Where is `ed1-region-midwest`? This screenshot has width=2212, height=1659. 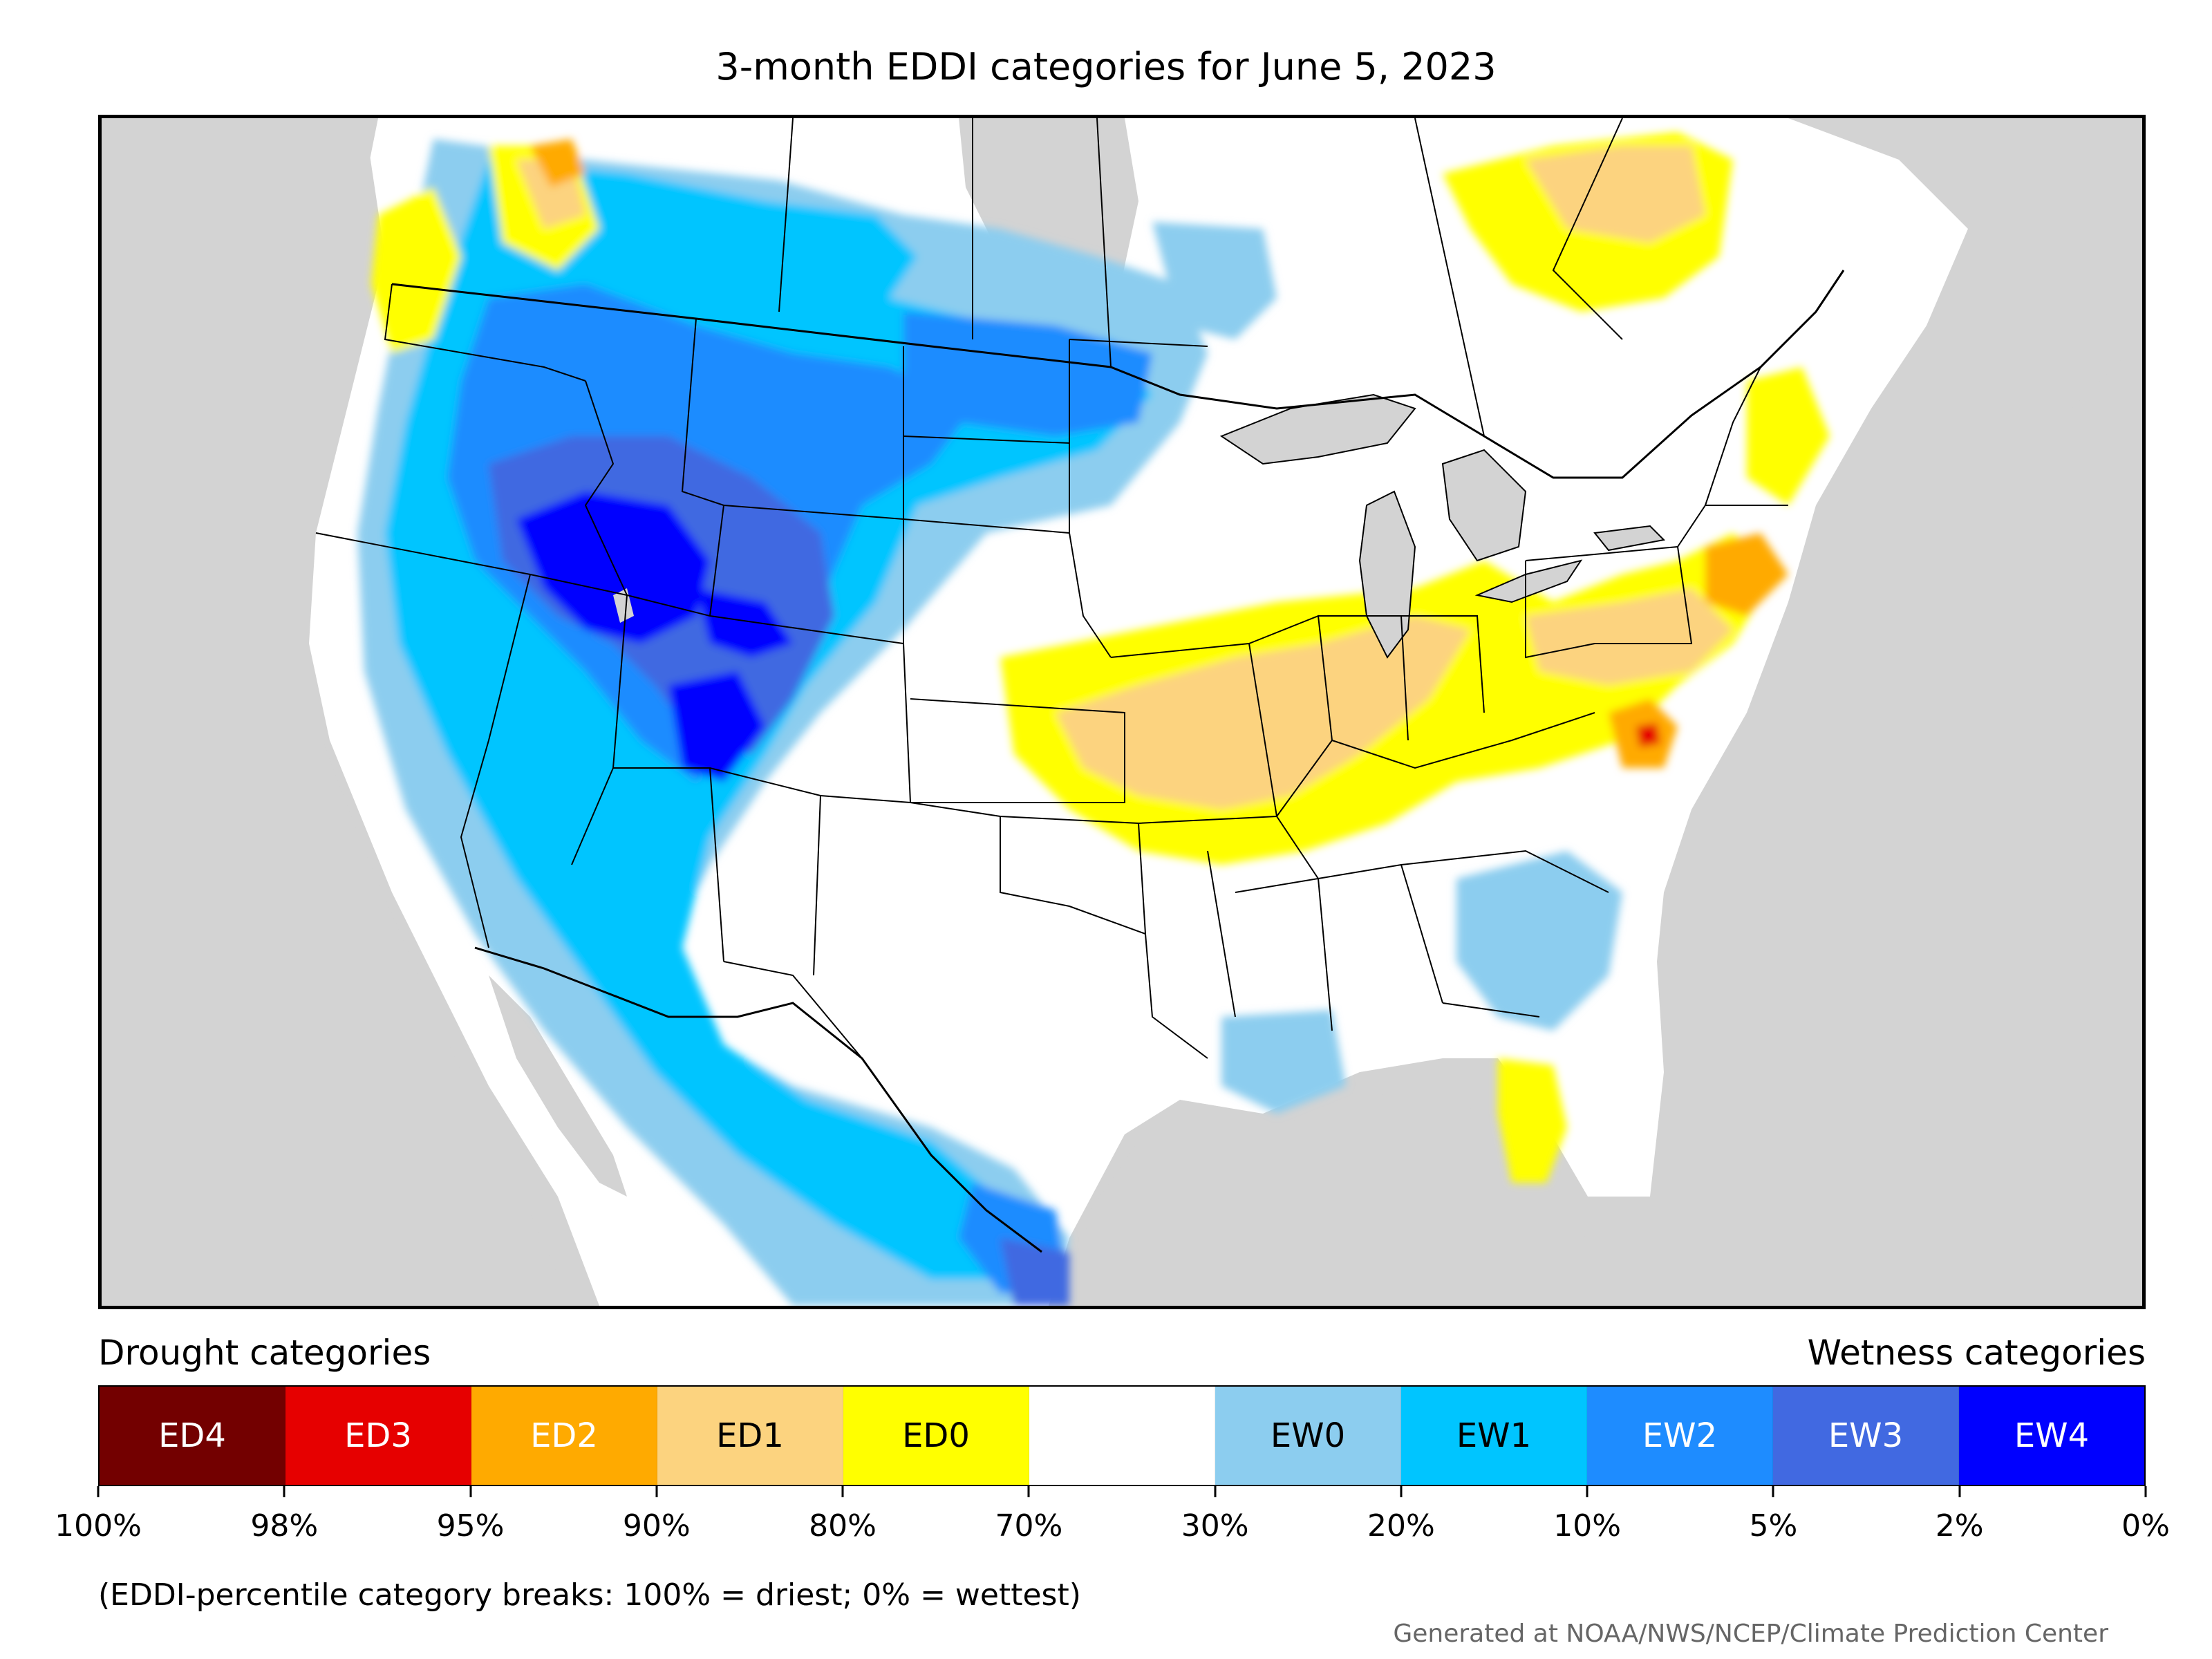 ed1-region-midwest is located at coordinates (1263, 712).